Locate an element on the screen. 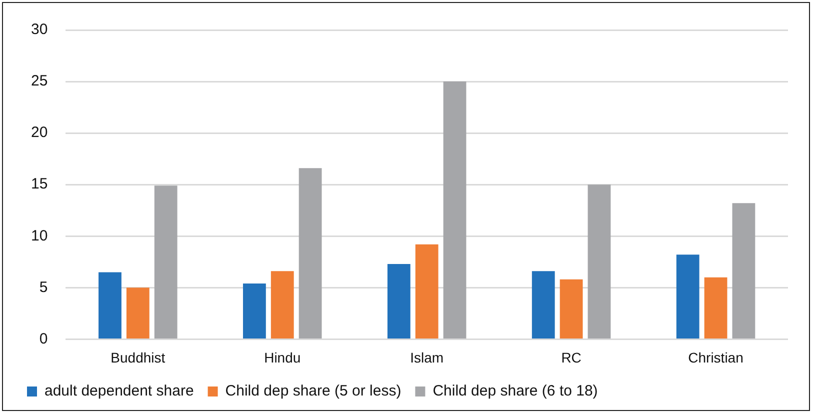 The image size is (814, 415). y-tick-label: 5 is located at coordinates (43, 287).